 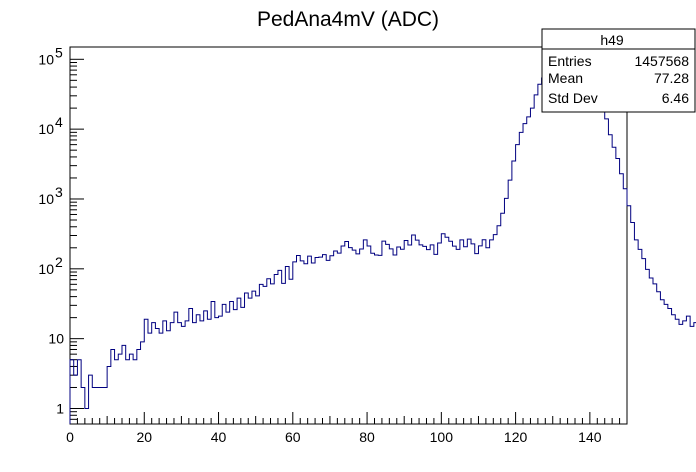 I want to click on y-tick-label: 1, so click(x=60, y=409).